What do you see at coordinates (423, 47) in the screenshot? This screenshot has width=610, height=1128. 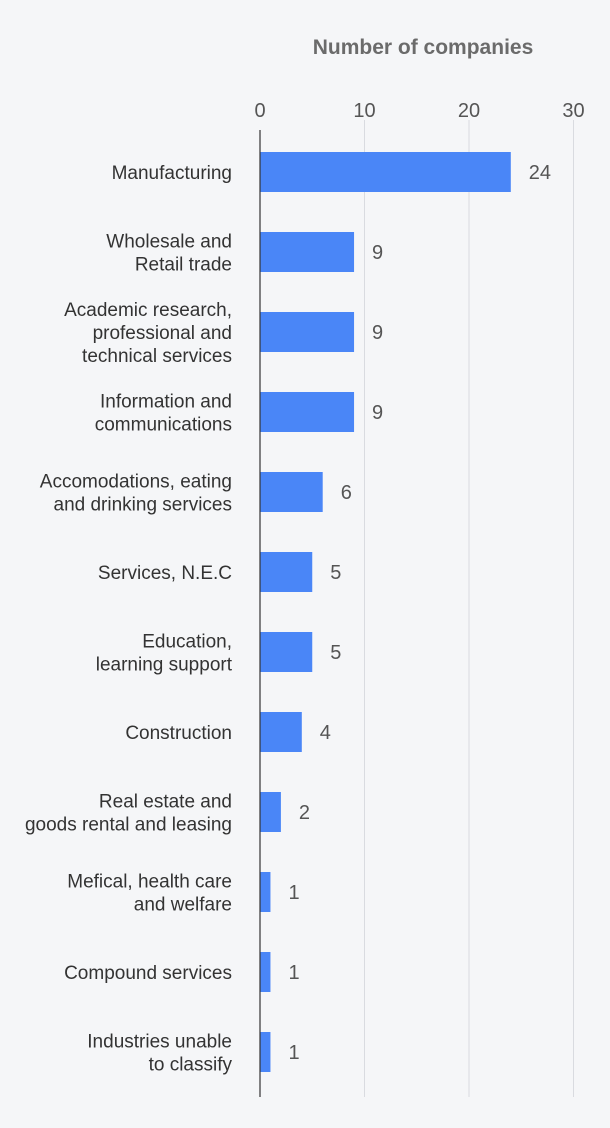 I see `x-axis-title: Number of companies` at bounding box center [423, 47].